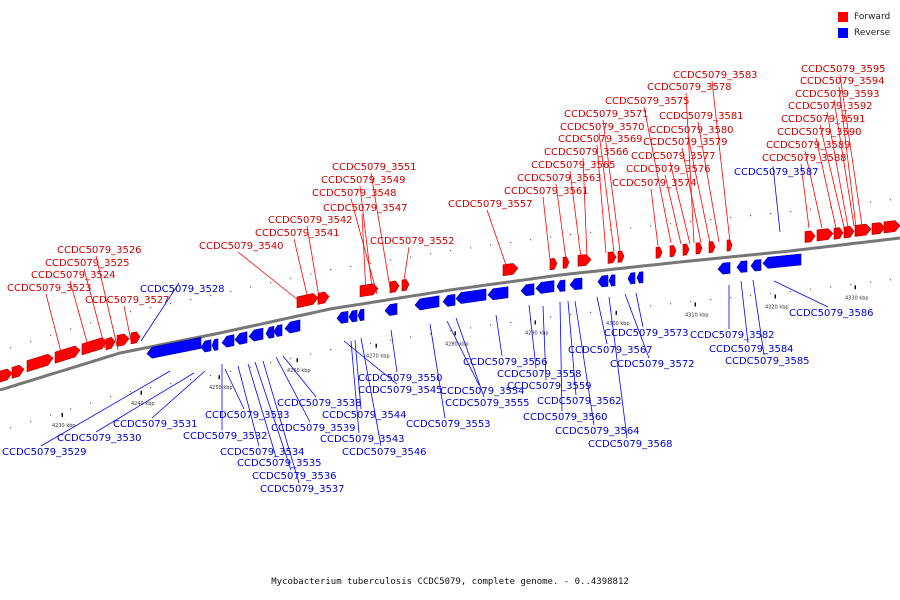 This screenshot has width=900, height=600. Describe the element at coordinates (546, 191) in the screenshot. I see `forward-gene-label: CCDC5079_3561` at that location.